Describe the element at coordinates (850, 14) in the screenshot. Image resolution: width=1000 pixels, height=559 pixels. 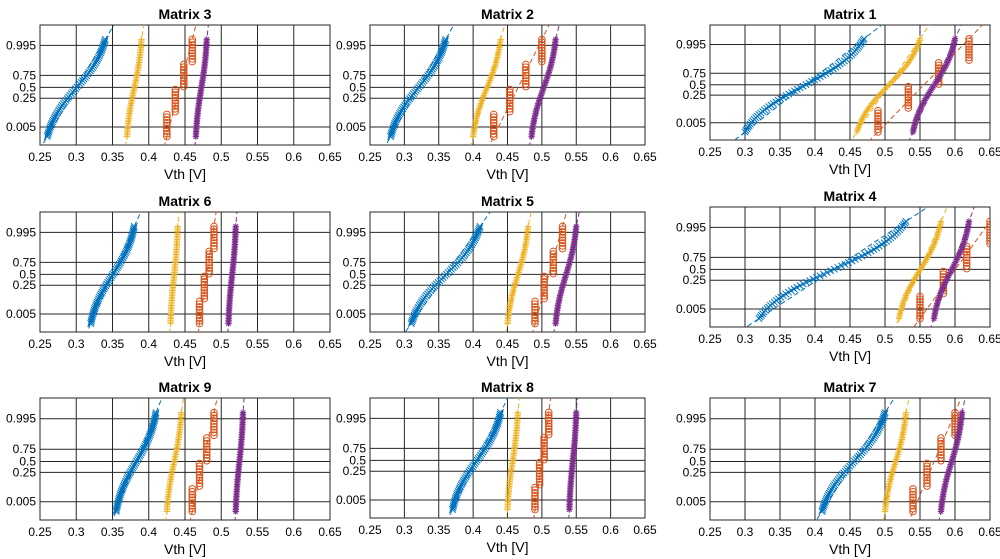
I see `chart-title: Matrix 1` at that location.